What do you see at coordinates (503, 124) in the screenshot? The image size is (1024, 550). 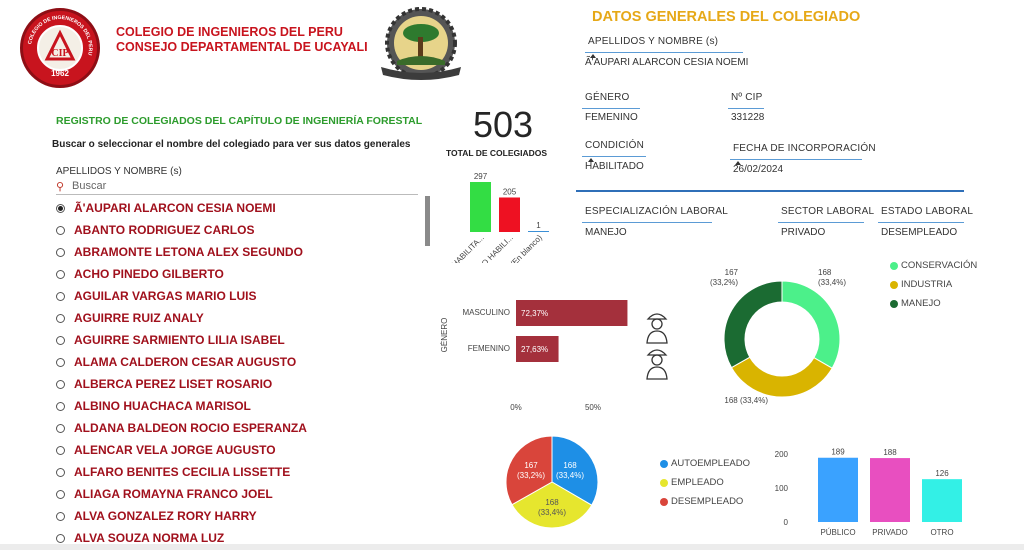 I see `total-count: 503` at bounding box center [503, 124].